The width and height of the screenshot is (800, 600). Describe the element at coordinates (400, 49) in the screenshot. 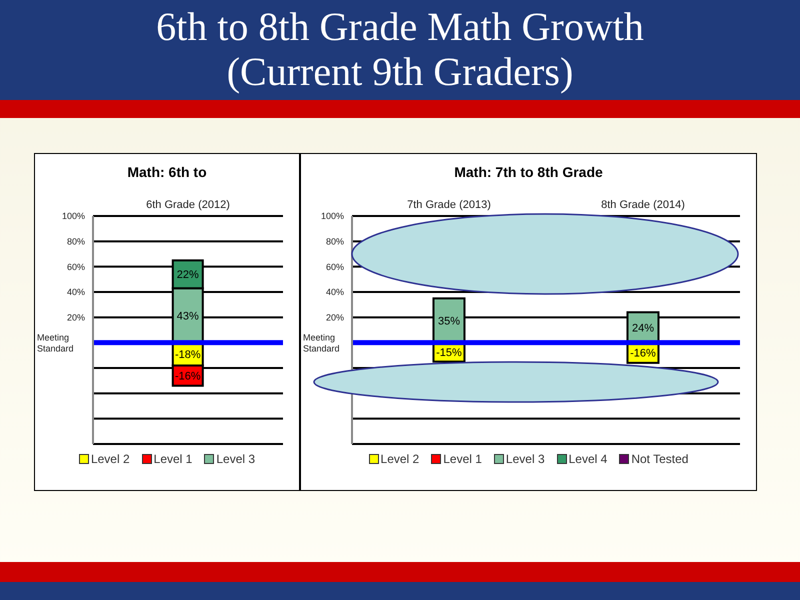

I see `text: 6th to 8th Grade Math Growth (Current 9th Graders)` at that location.